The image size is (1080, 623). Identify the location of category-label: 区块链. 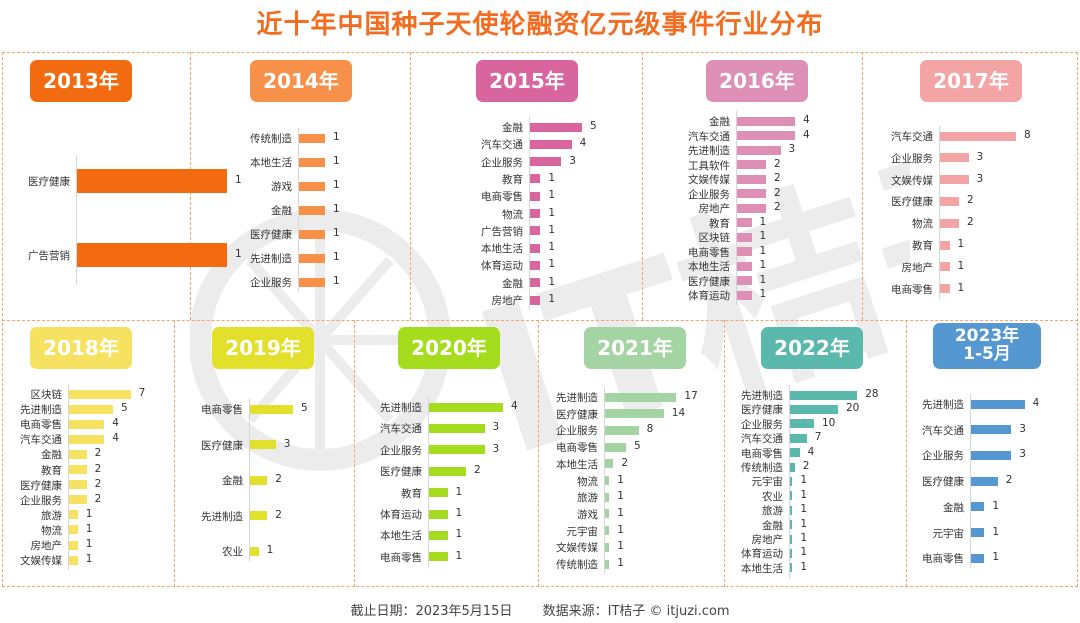
(46, 395).